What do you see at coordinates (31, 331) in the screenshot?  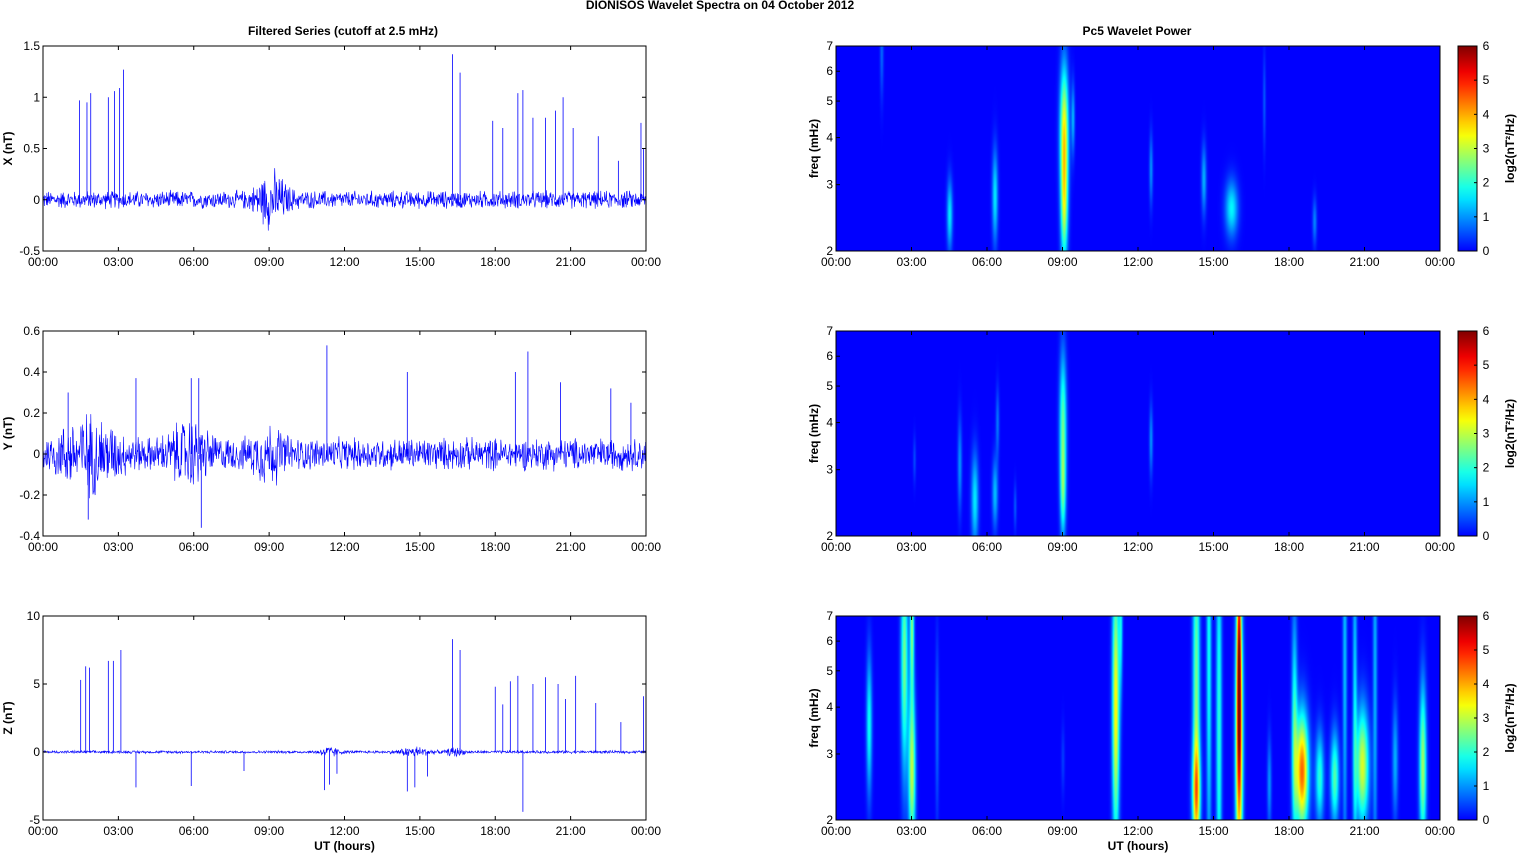 I see `y-tick-label: 0.6` at bounding box center [31, 331].